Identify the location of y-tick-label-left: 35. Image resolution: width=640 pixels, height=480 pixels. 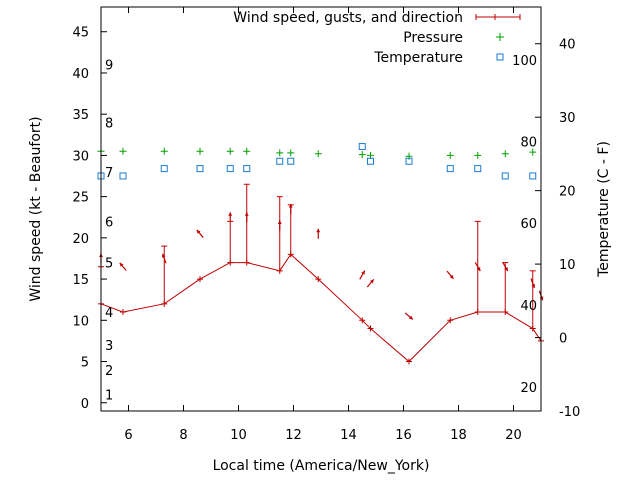
(80, 115).